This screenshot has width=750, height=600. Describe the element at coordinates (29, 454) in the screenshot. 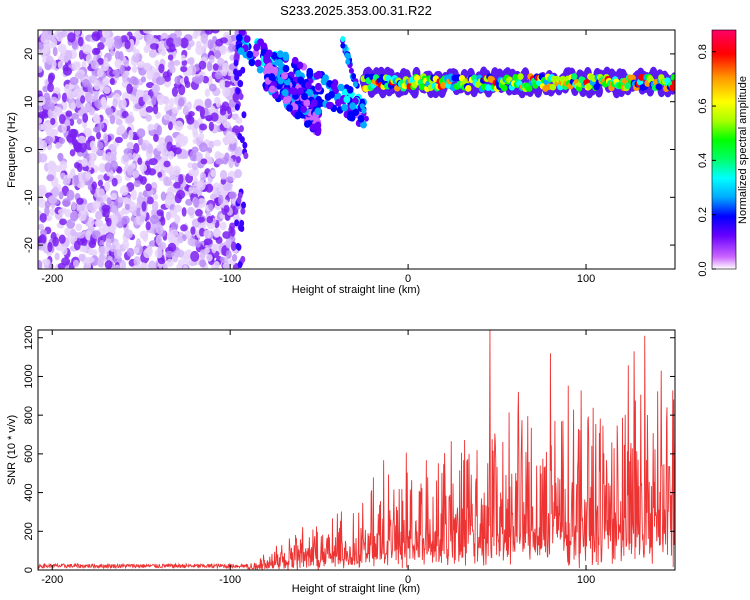

I see `y-tick-label: 600` at that location.